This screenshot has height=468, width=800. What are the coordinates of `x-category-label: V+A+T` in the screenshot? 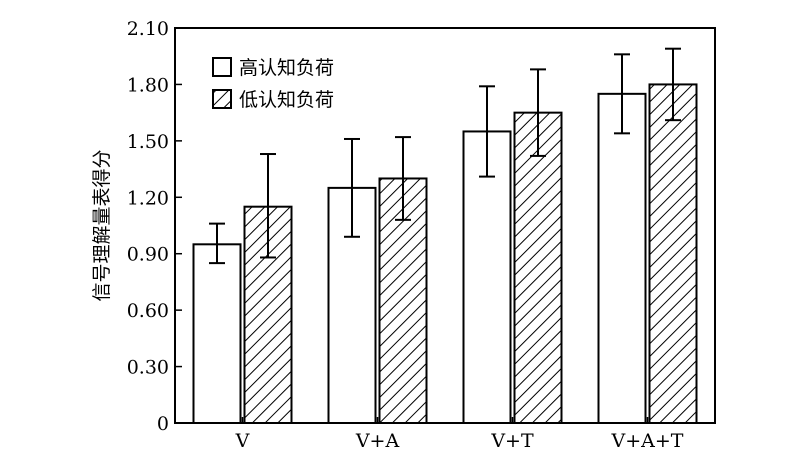 It's located at (647, 441).